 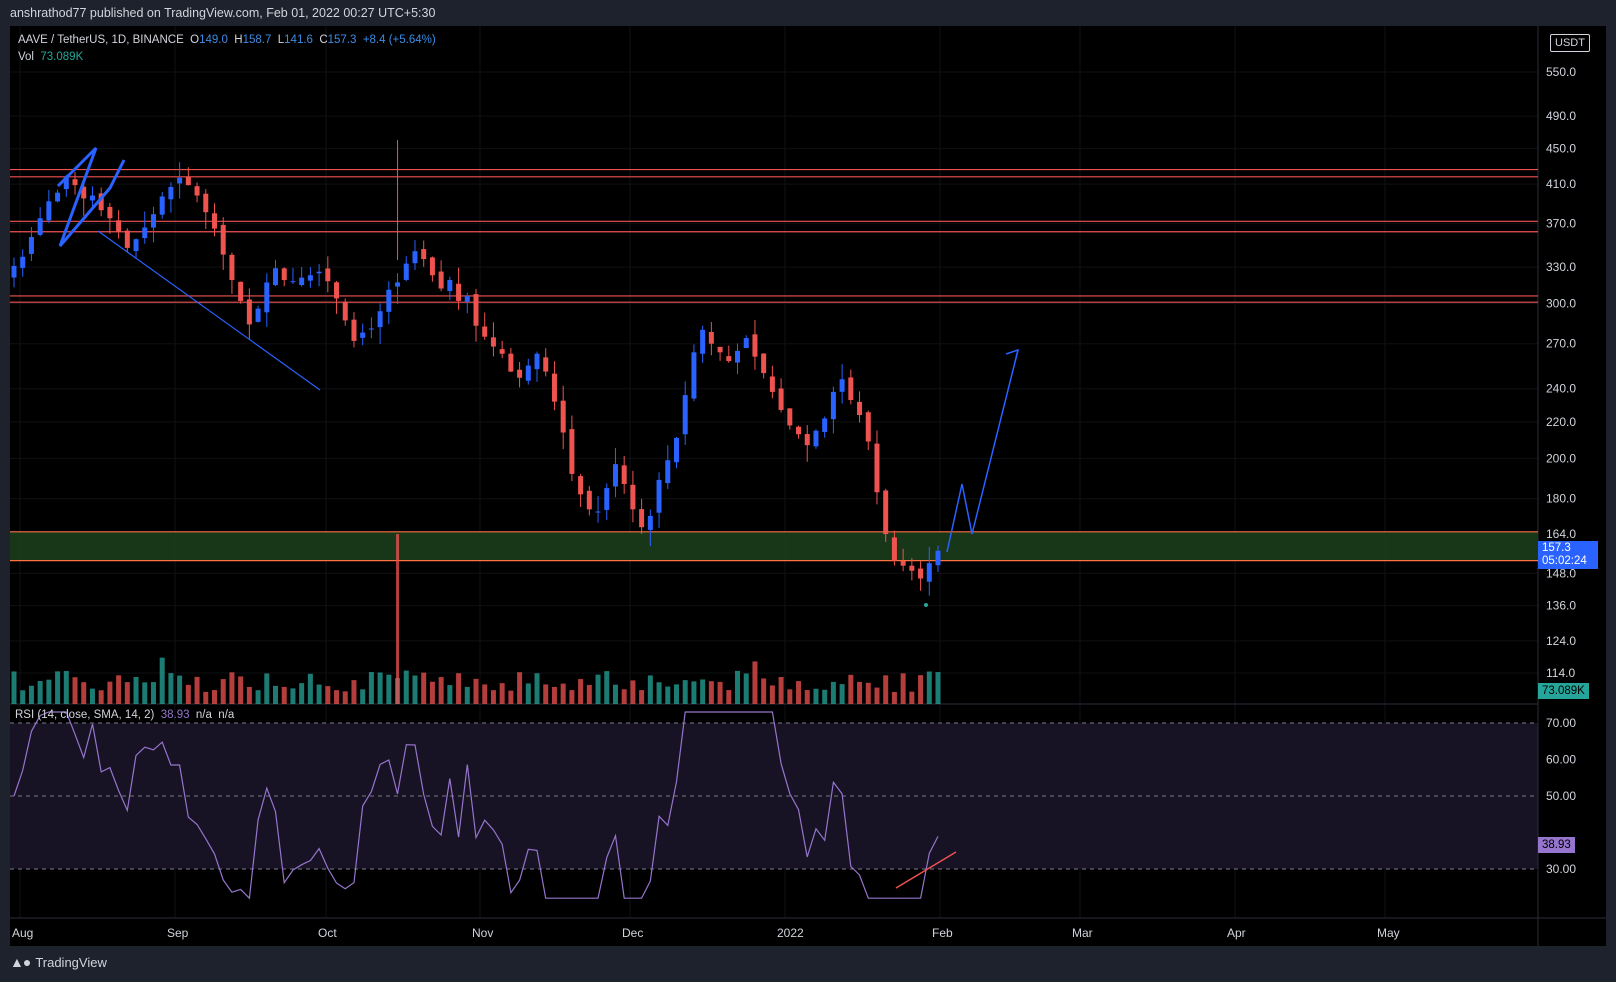 I want to click on price-tick-label: 148.0, so click(x=1561, y=573).